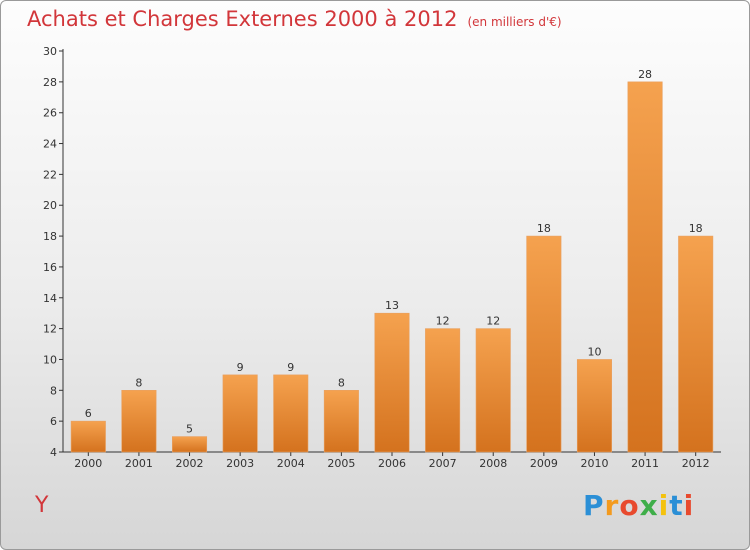  What do you see at coordinates (291, 463) in the screenshot?
I see `x-tick-label: 2004` at bounding box center [291, 463].